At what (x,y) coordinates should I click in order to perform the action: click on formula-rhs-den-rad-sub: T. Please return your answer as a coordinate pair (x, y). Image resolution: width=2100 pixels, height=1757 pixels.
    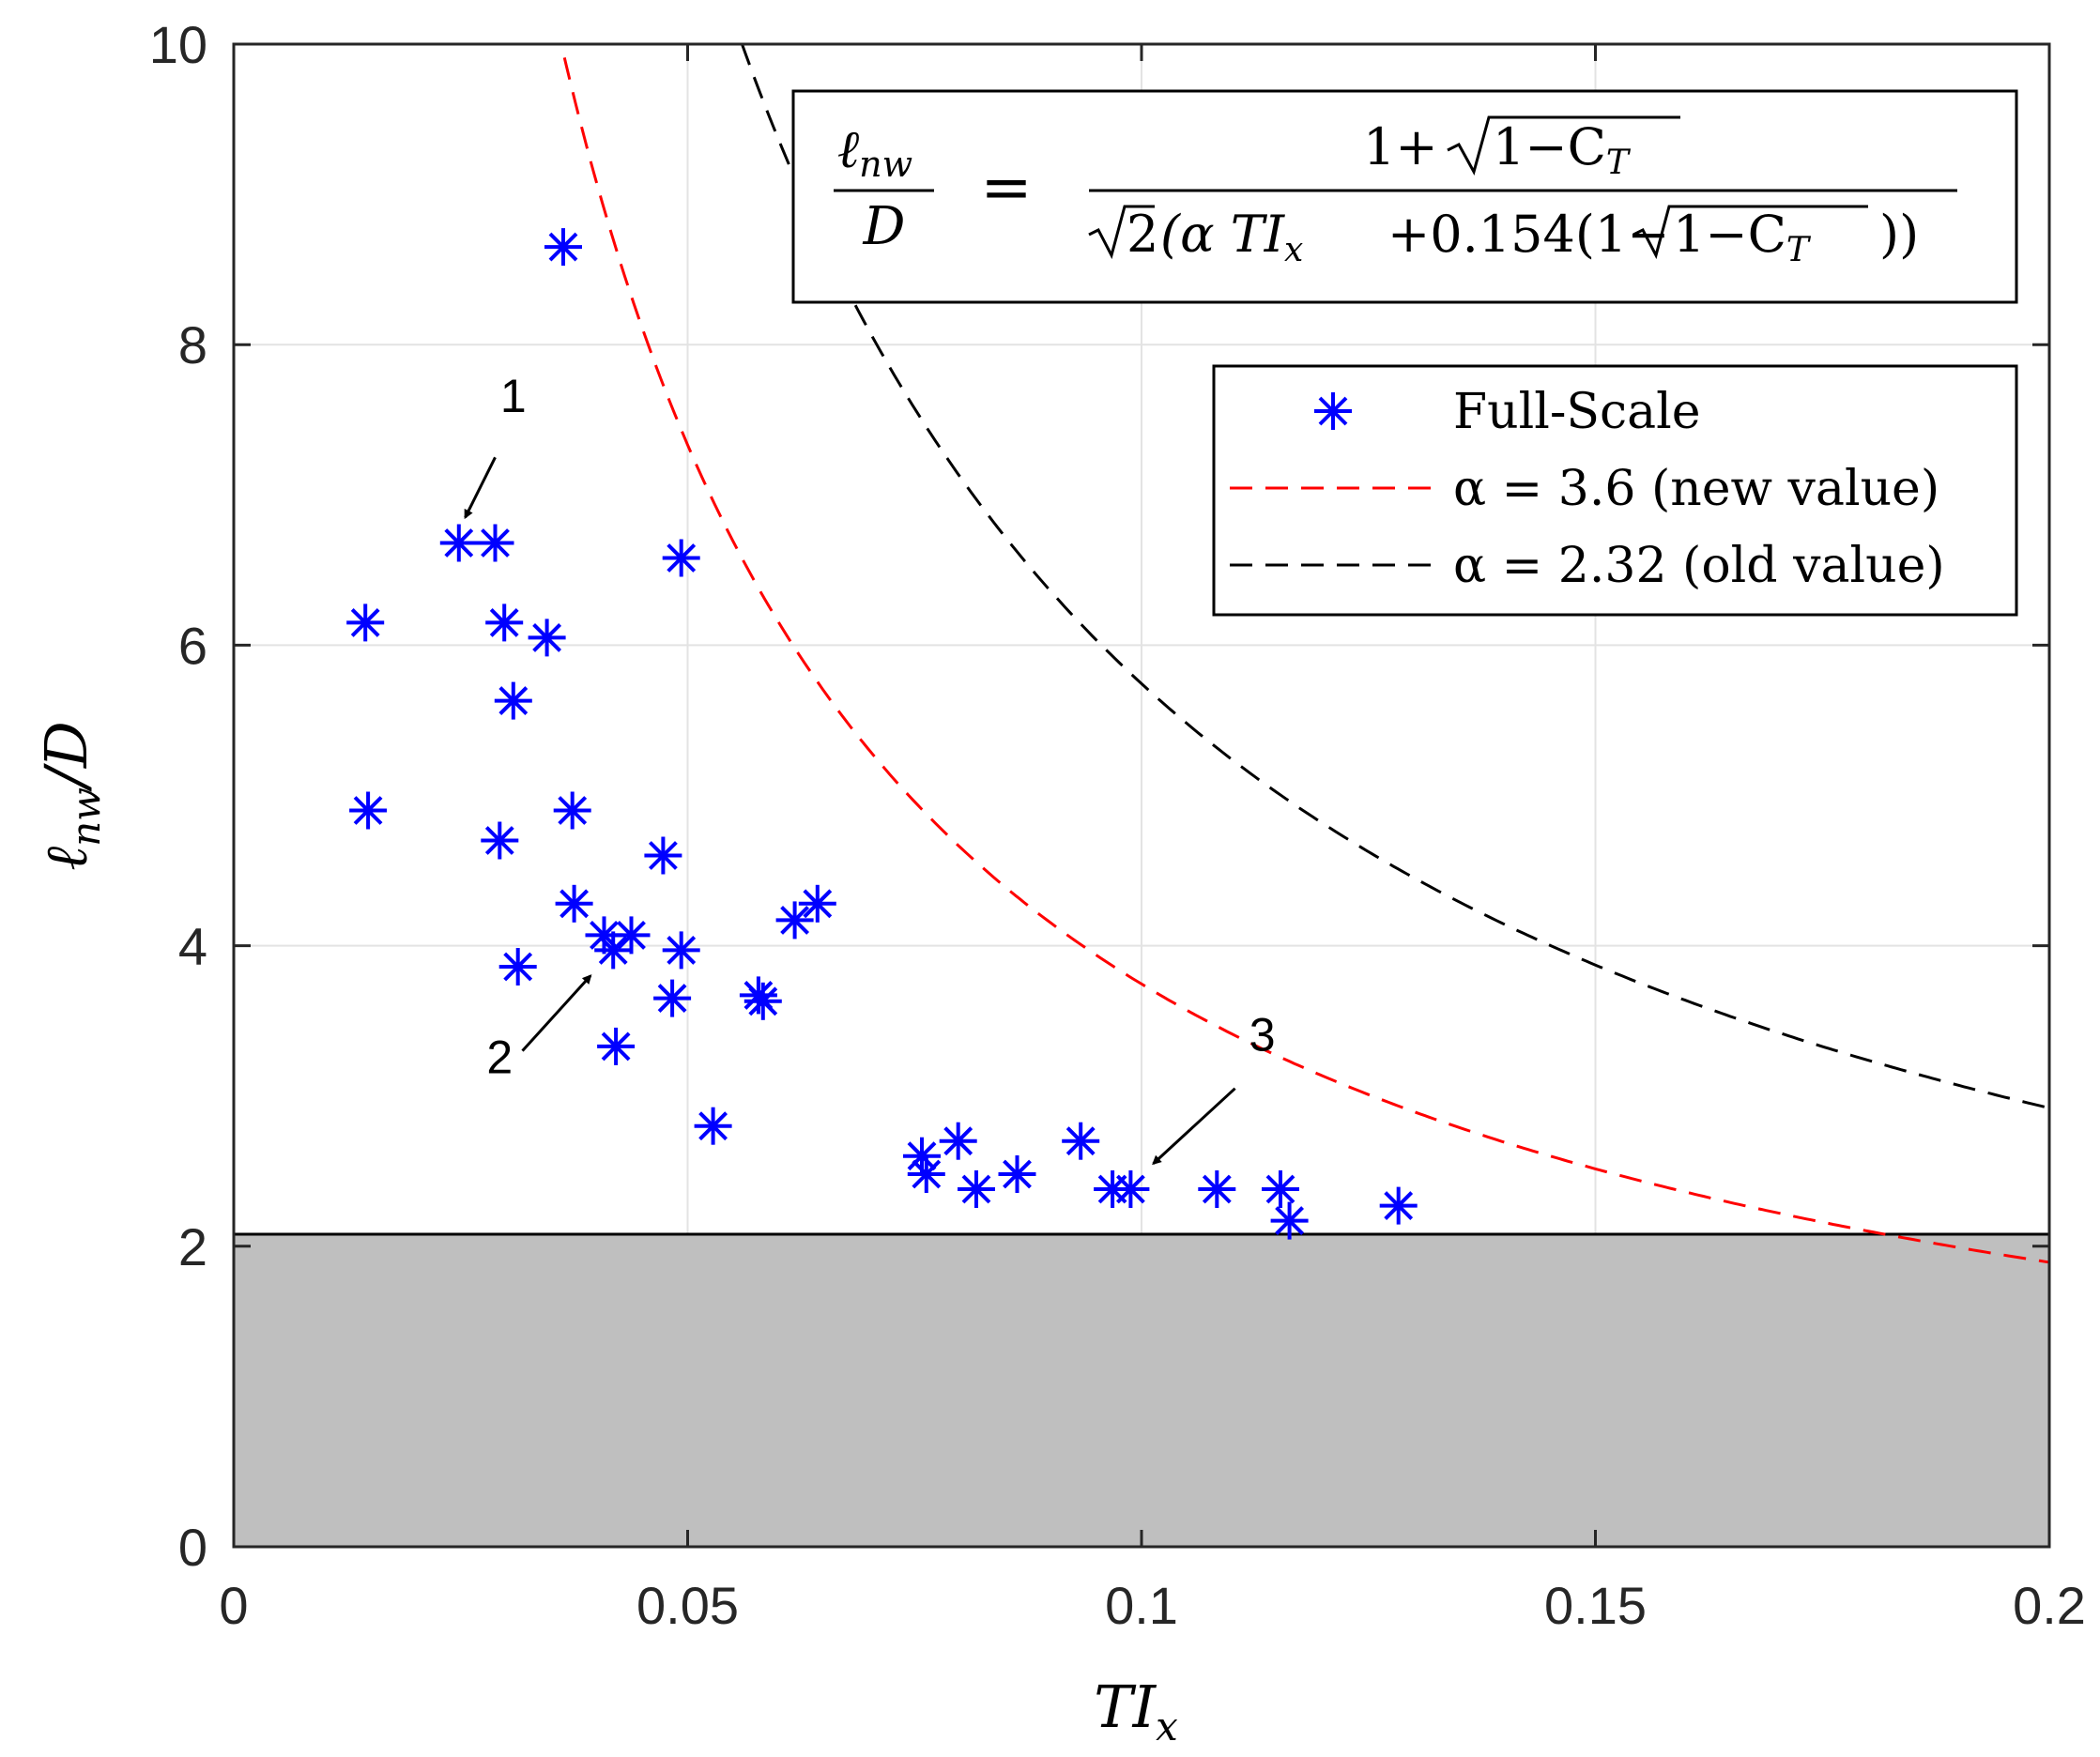
    Looking at the image, I should click on (1799, 250).